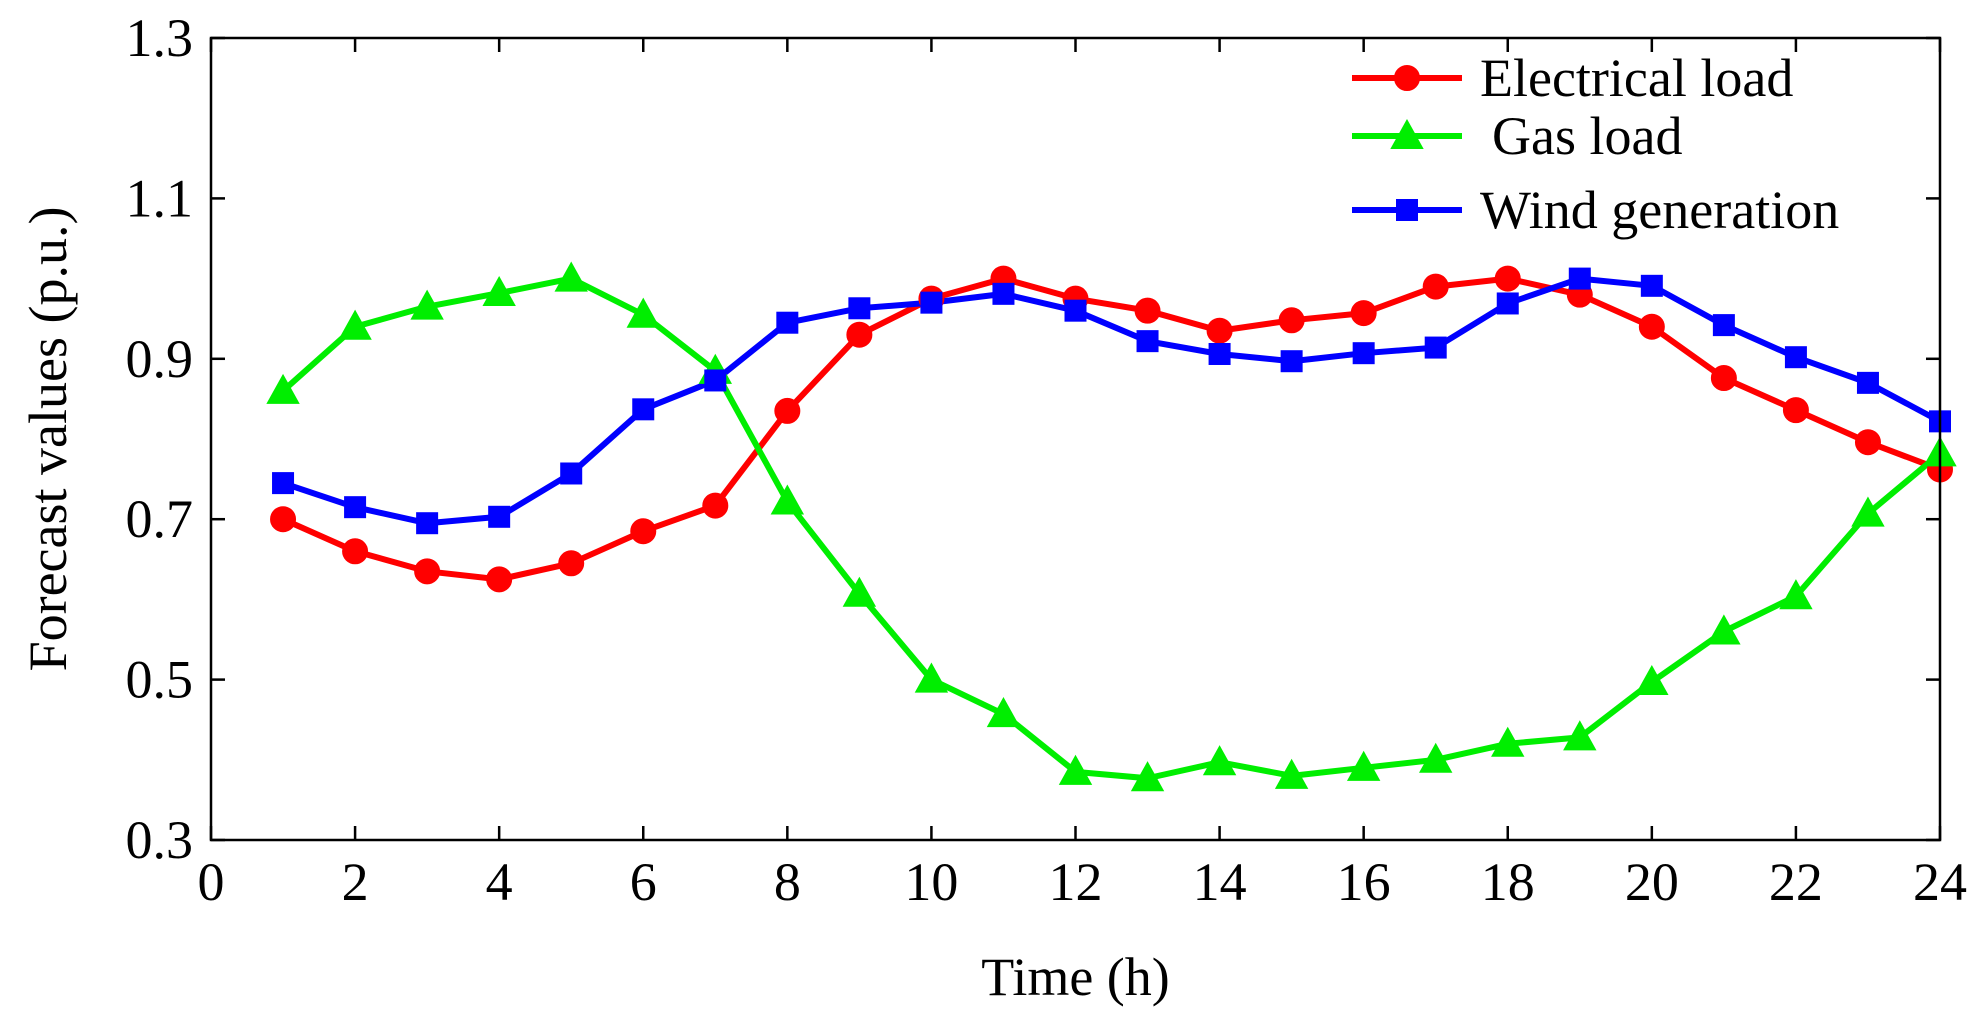  I want to click on x-tick-label: 8, so click(787, 882).